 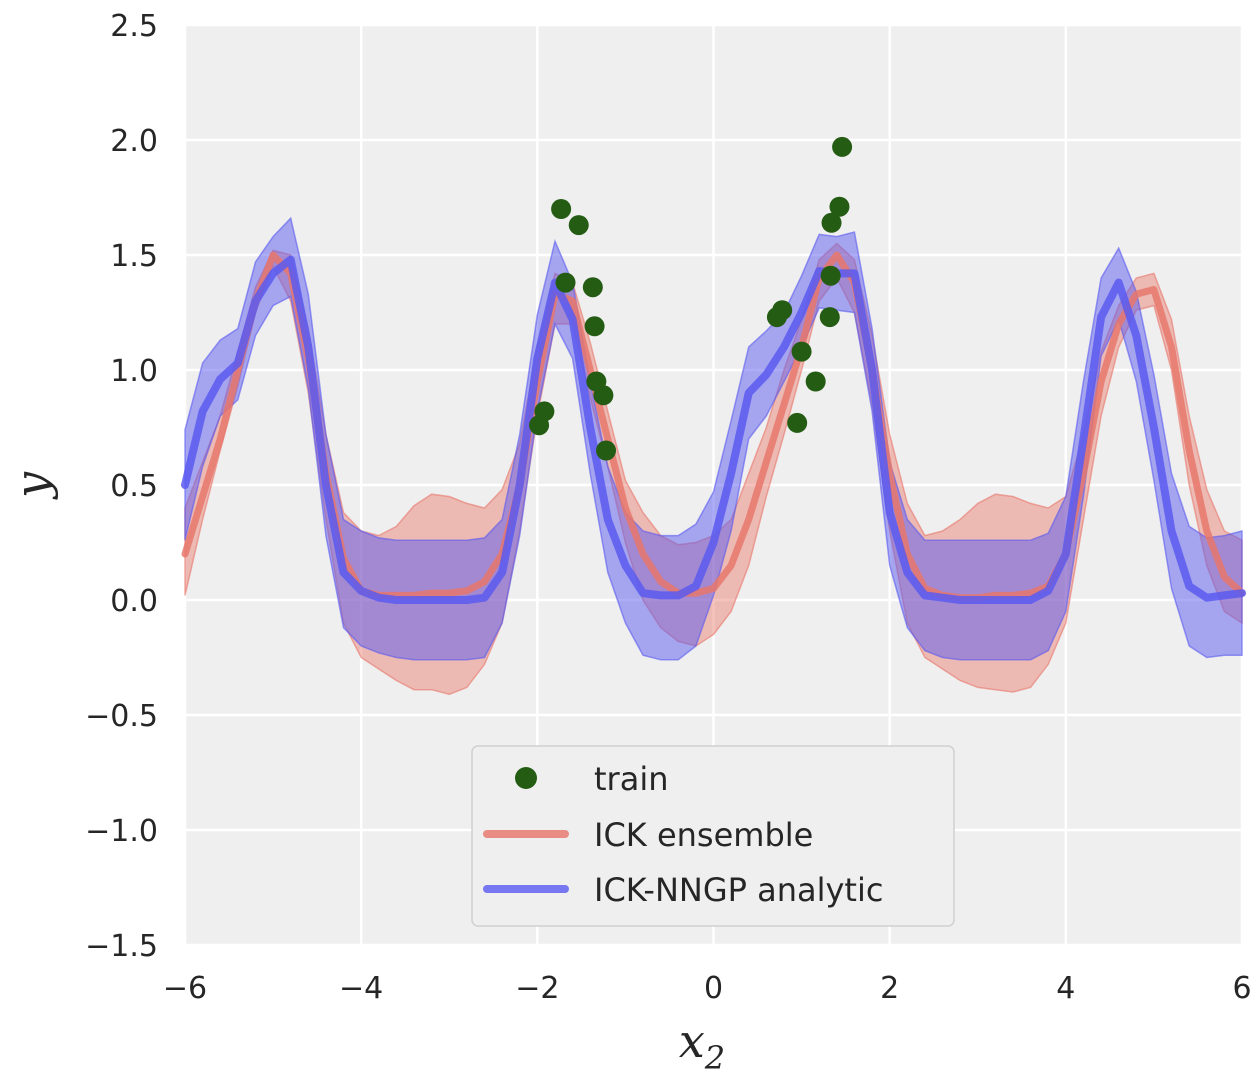 I want to click on x-tick-label: −4, so click(x=361, y=988).